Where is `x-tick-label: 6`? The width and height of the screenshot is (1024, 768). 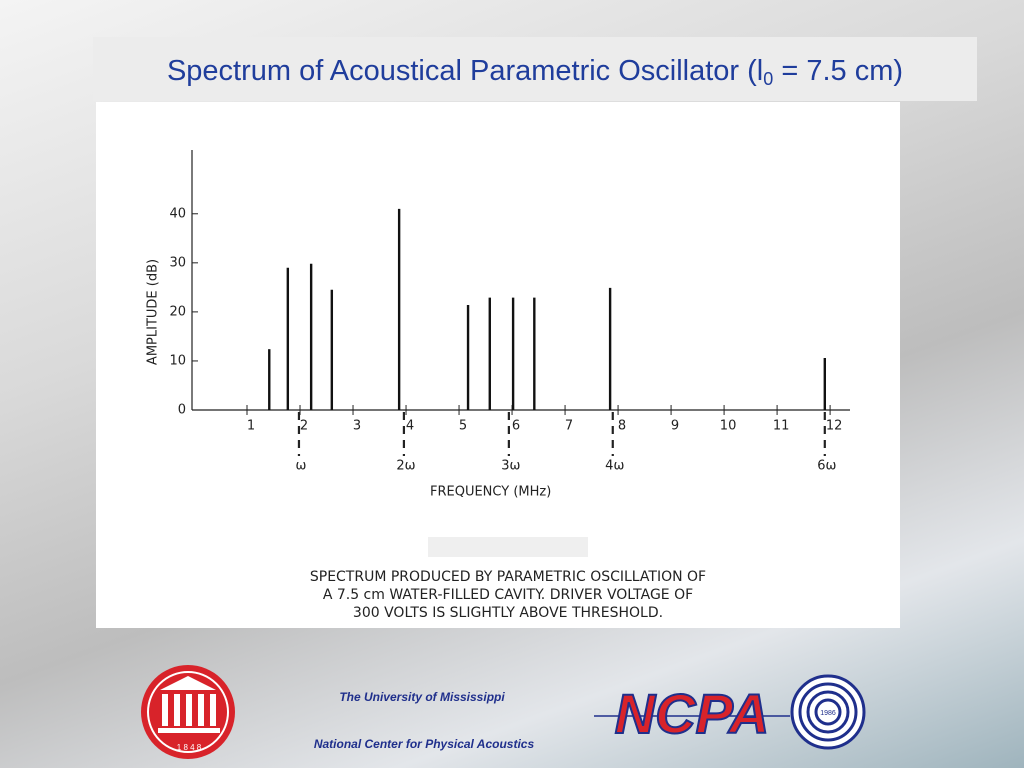 x-tick-label: 6 is located at coordinates (516, 426).